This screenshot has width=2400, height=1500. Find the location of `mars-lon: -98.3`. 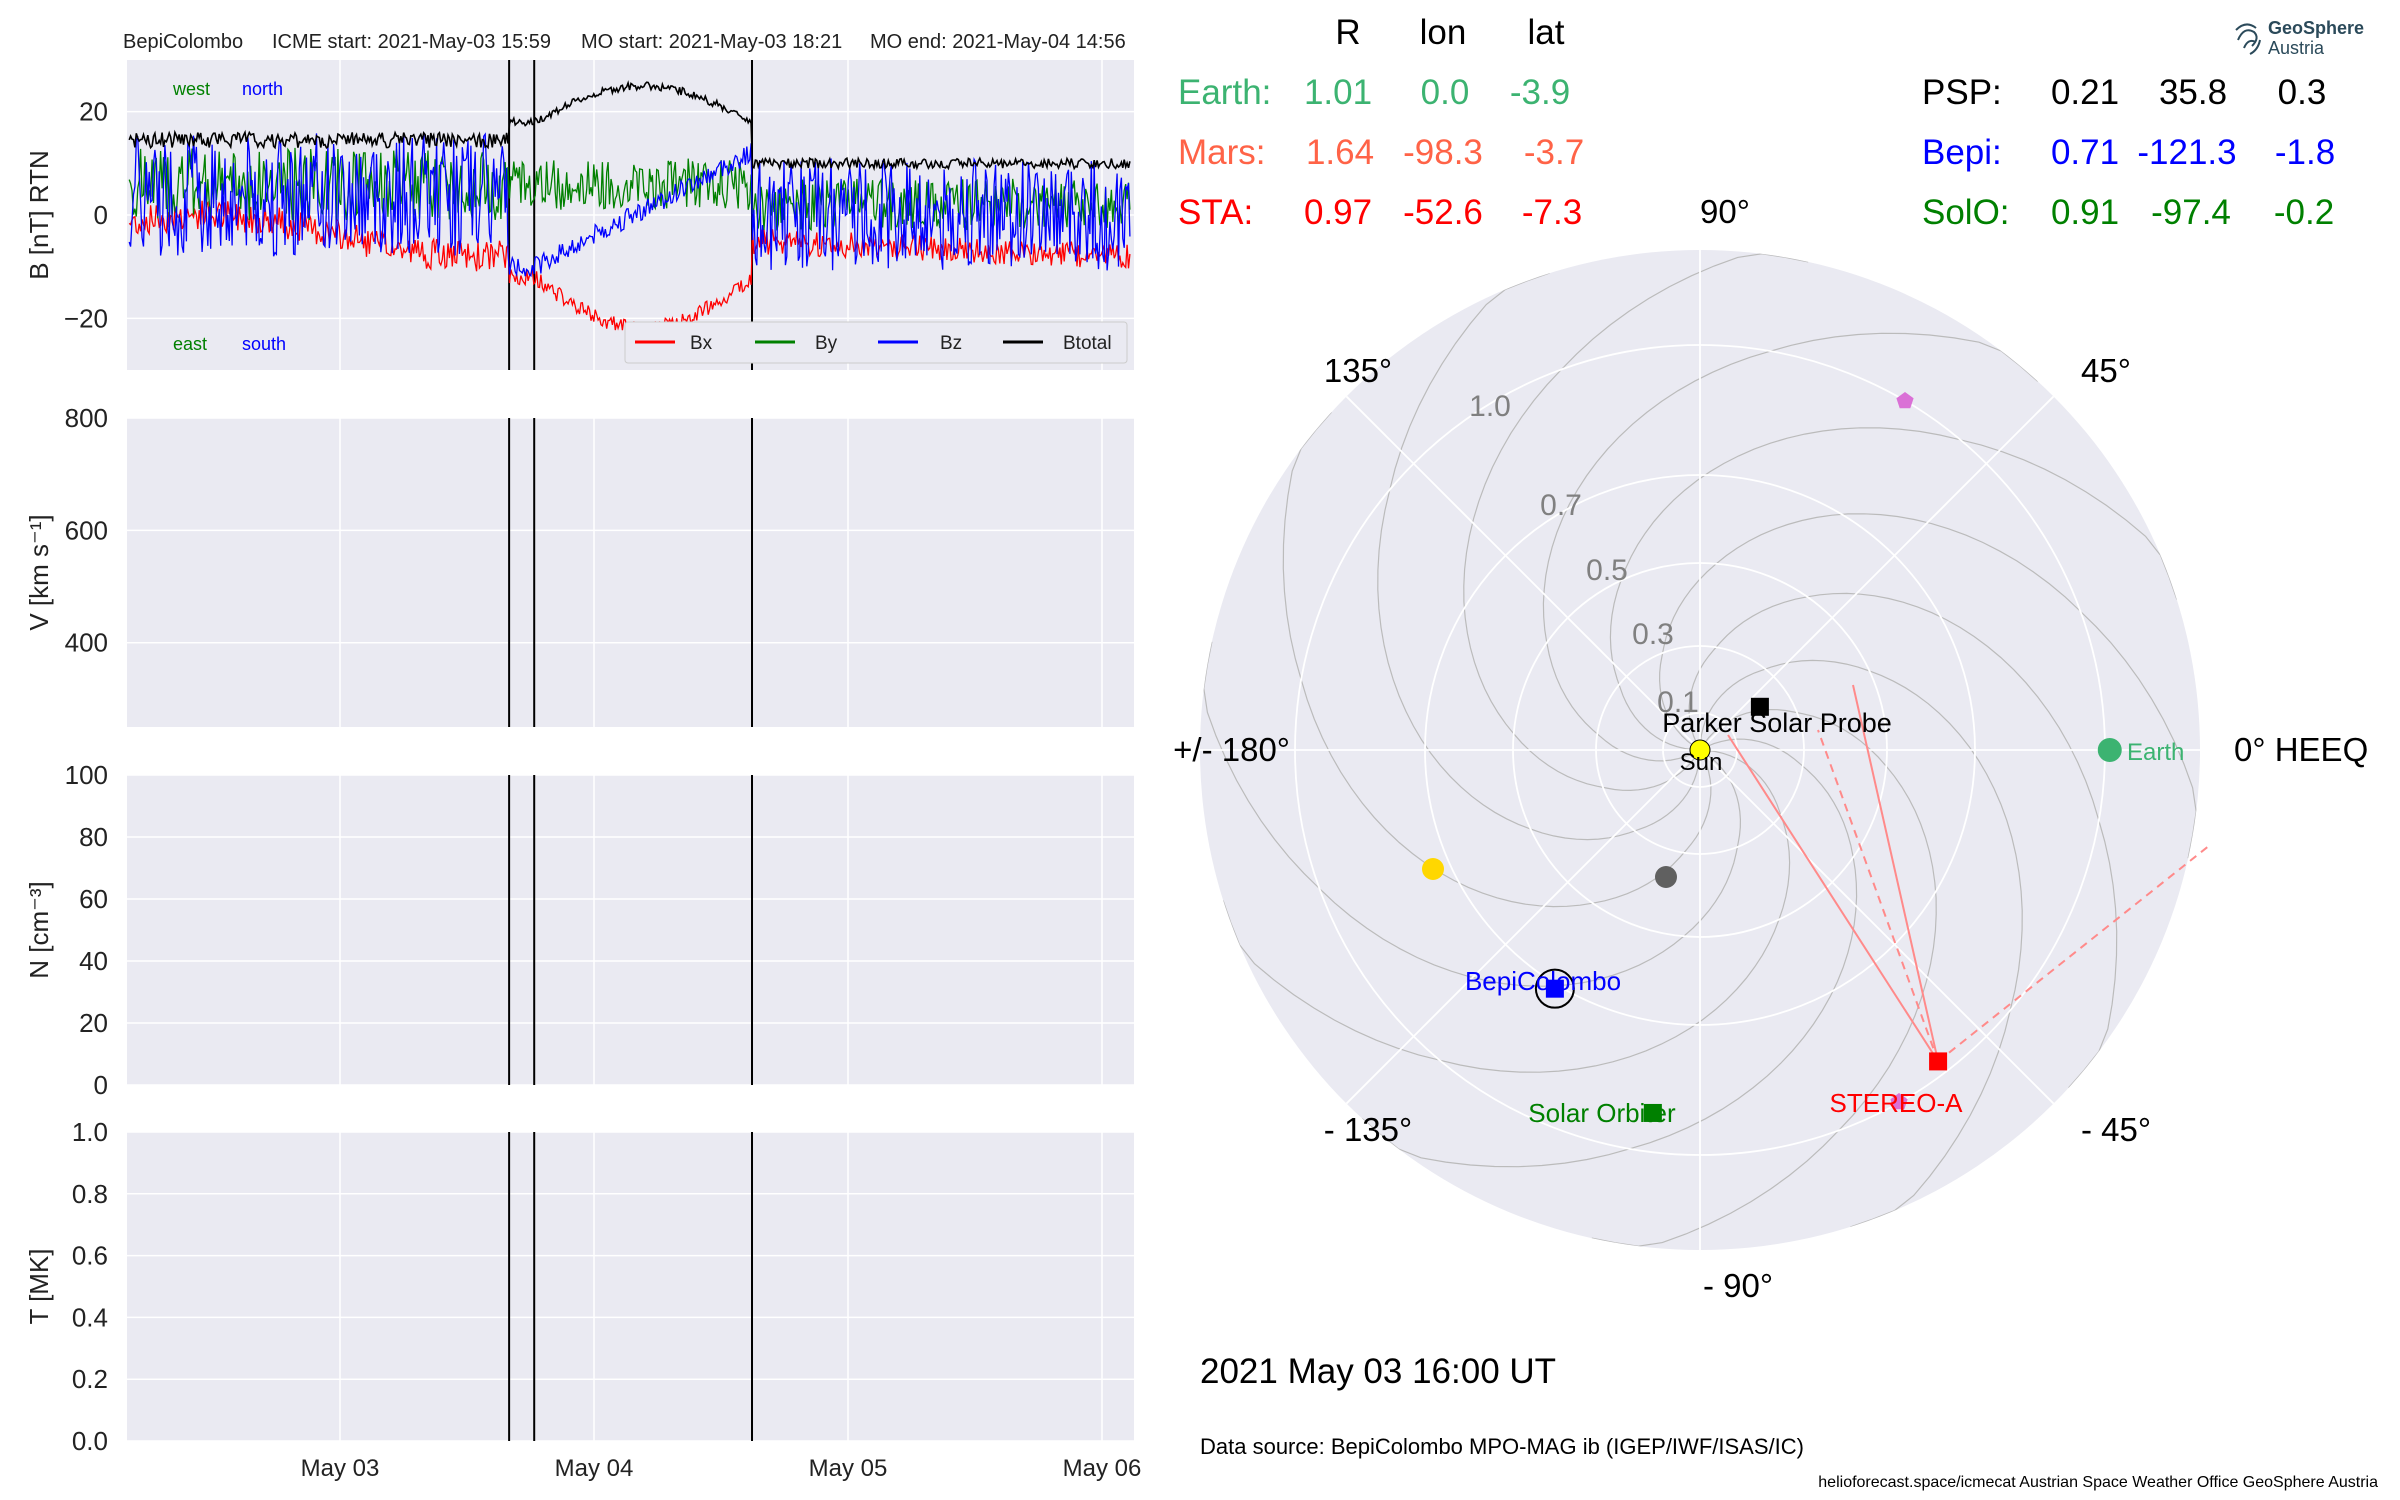

mars-lon: -98.3 is located at coordinates (1443, 152).